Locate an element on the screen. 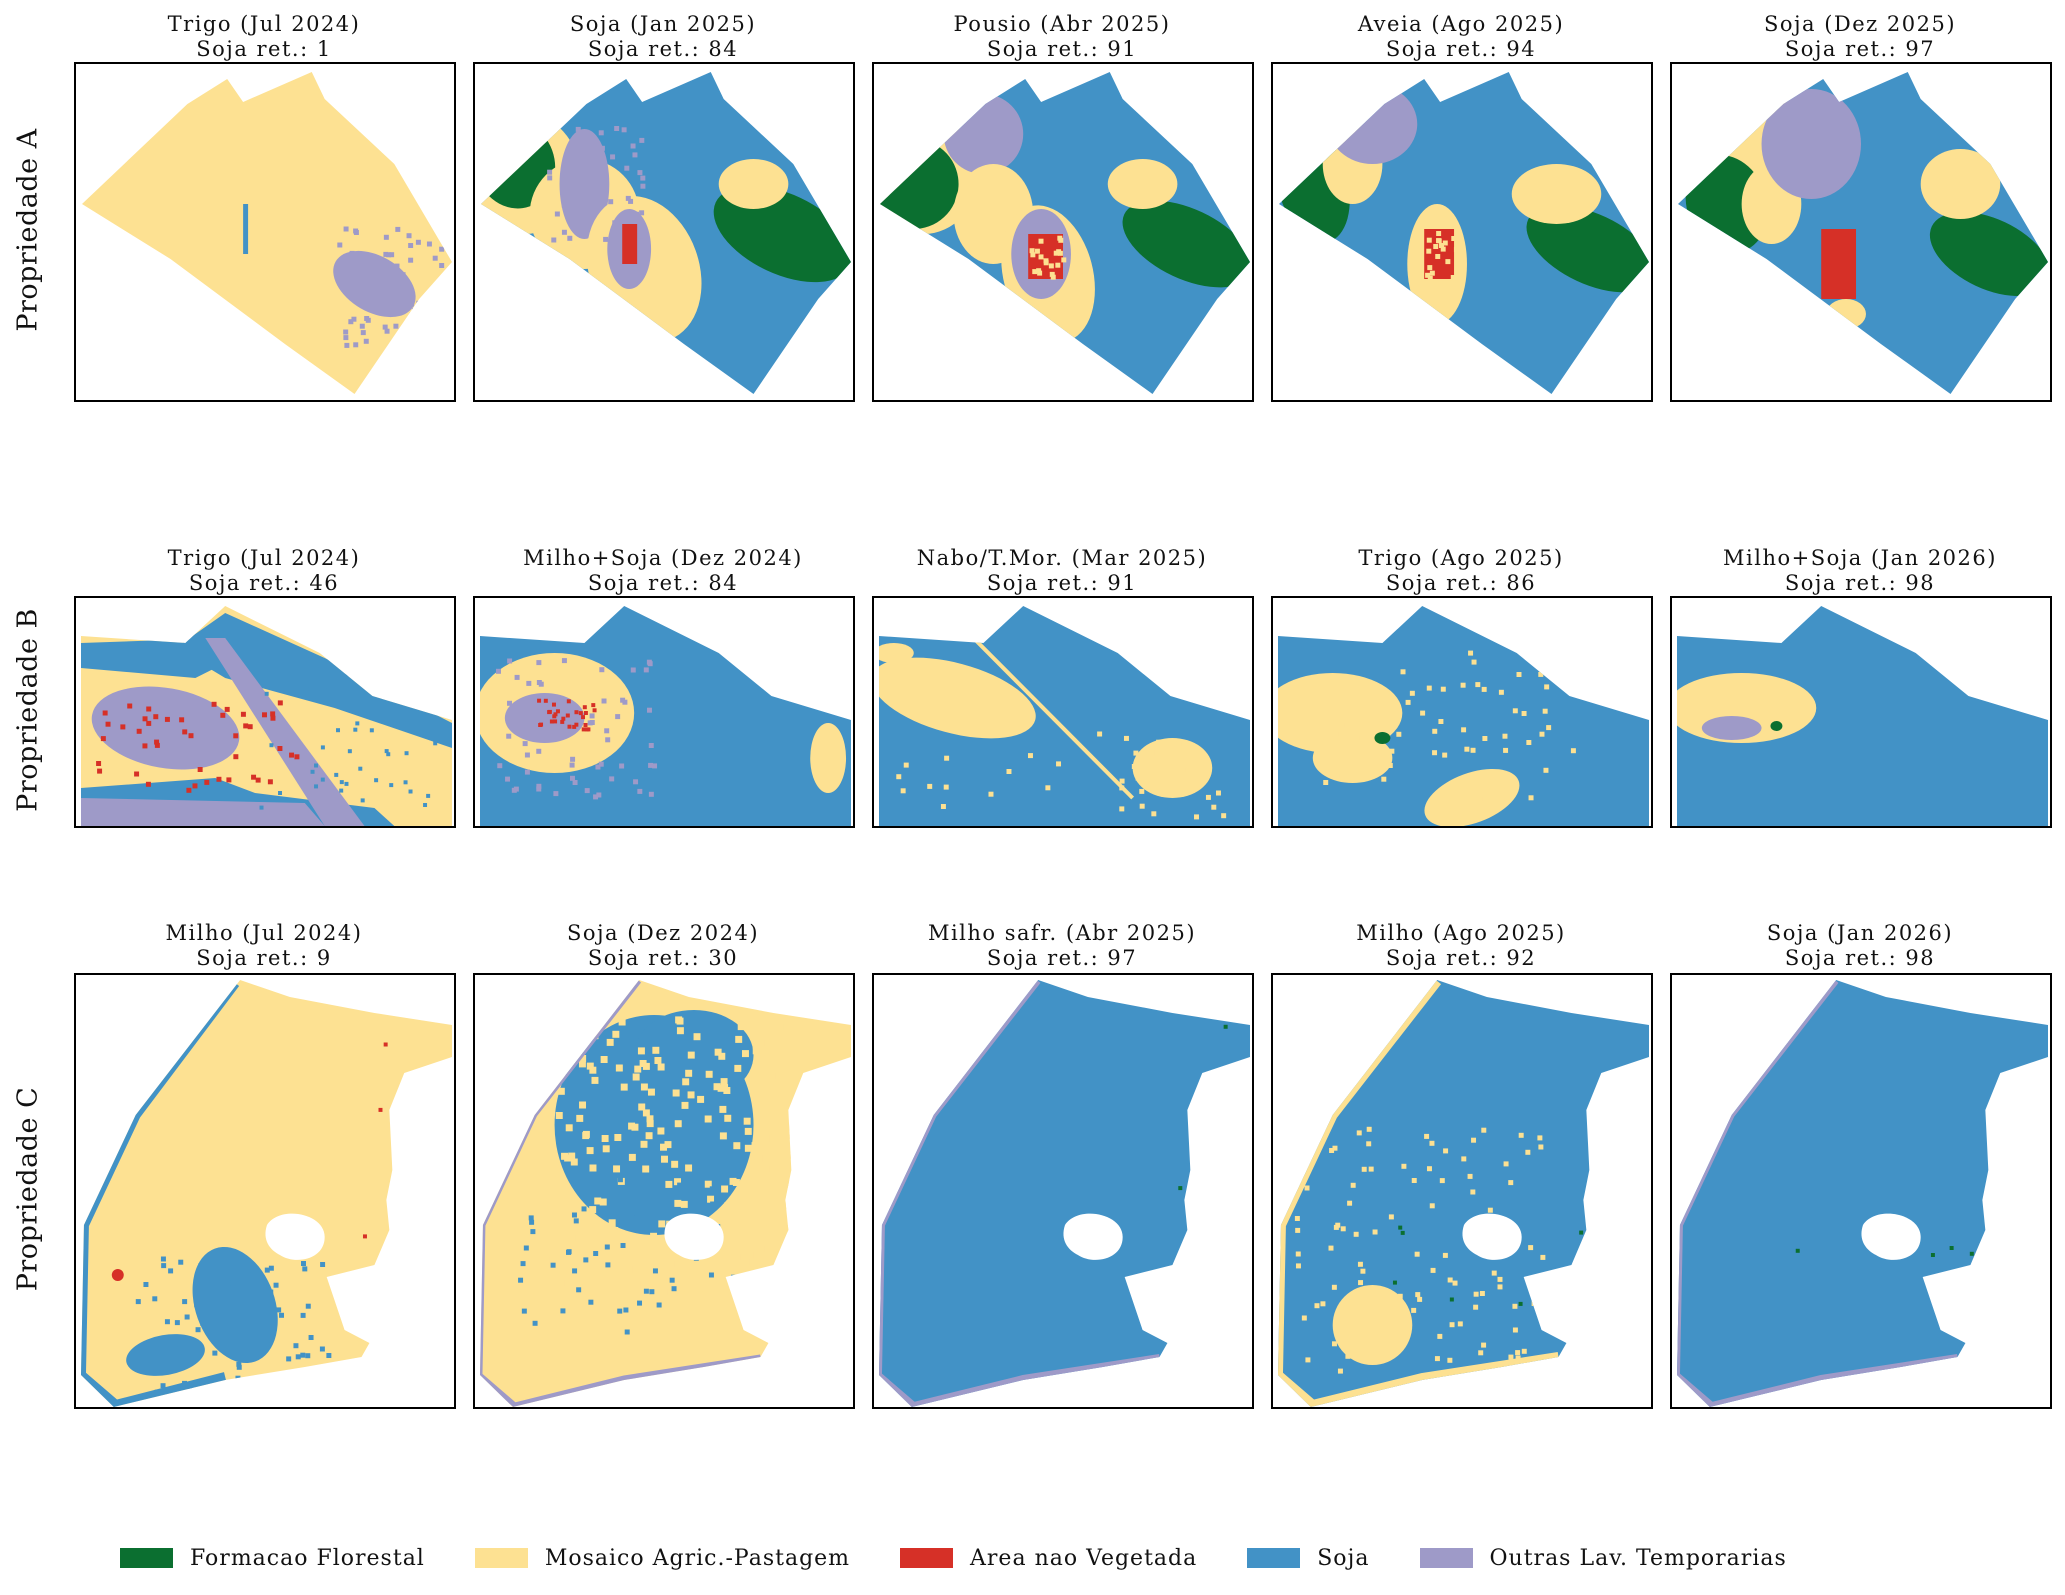 This screenshot has width=2065, height=1595. legend-item: Soja is located at coordinates (1308, 1558).